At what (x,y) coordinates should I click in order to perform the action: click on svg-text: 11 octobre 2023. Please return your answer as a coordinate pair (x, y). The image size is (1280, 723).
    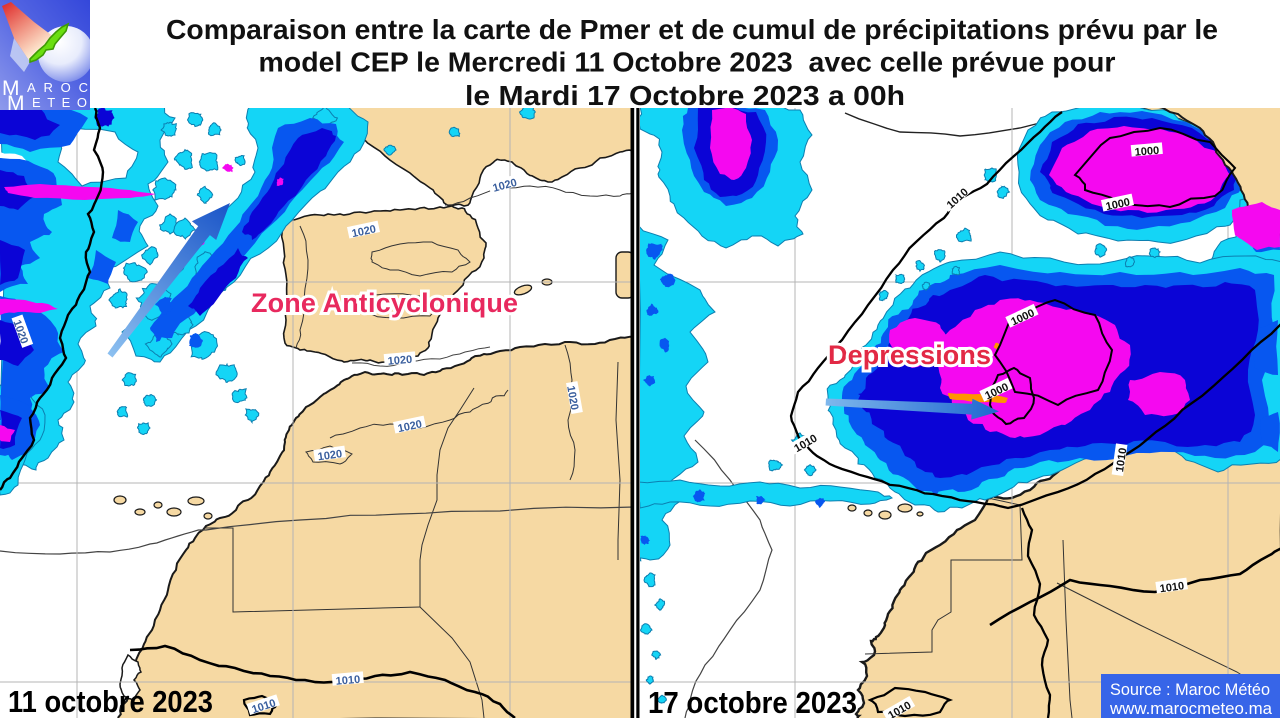
    Looking at the image, I should click on (110, 701).